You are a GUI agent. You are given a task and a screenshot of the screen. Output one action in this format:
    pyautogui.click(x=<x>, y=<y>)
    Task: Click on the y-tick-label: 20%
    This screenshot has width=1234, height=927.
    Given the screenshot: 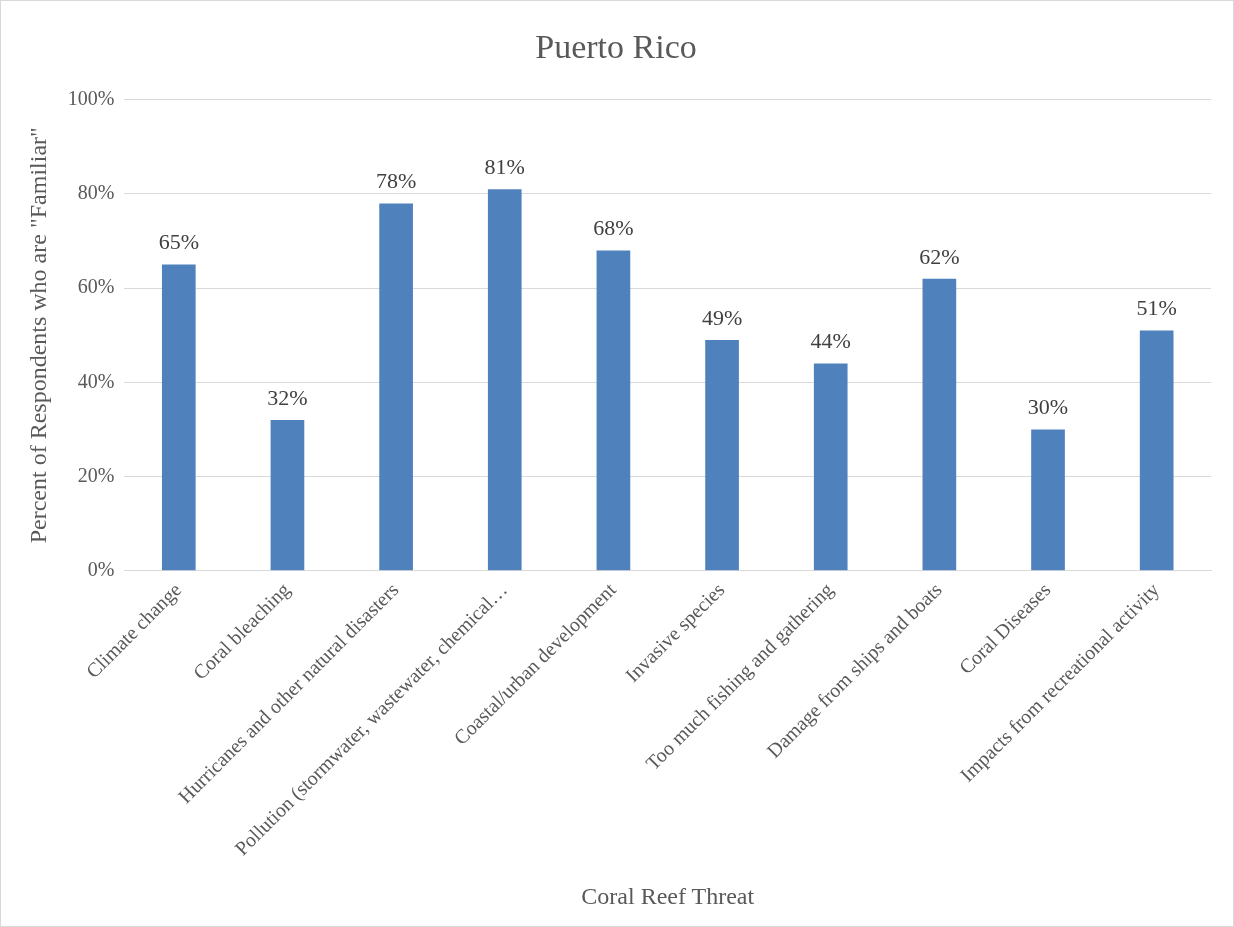 What is the action you would take?
    pyautogui.click(x=96, y=474)
    